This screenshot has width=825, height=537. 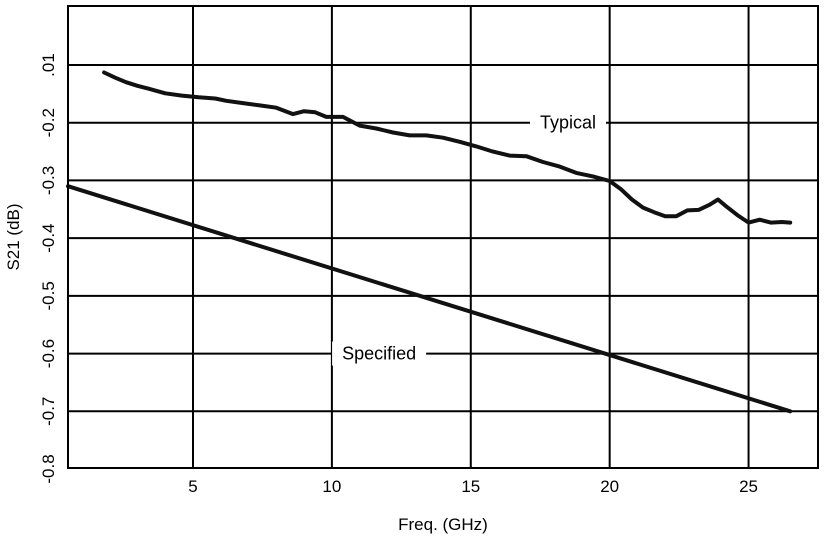 I want to click on y-tick-label: -0.7, so click(x=48, y=411).